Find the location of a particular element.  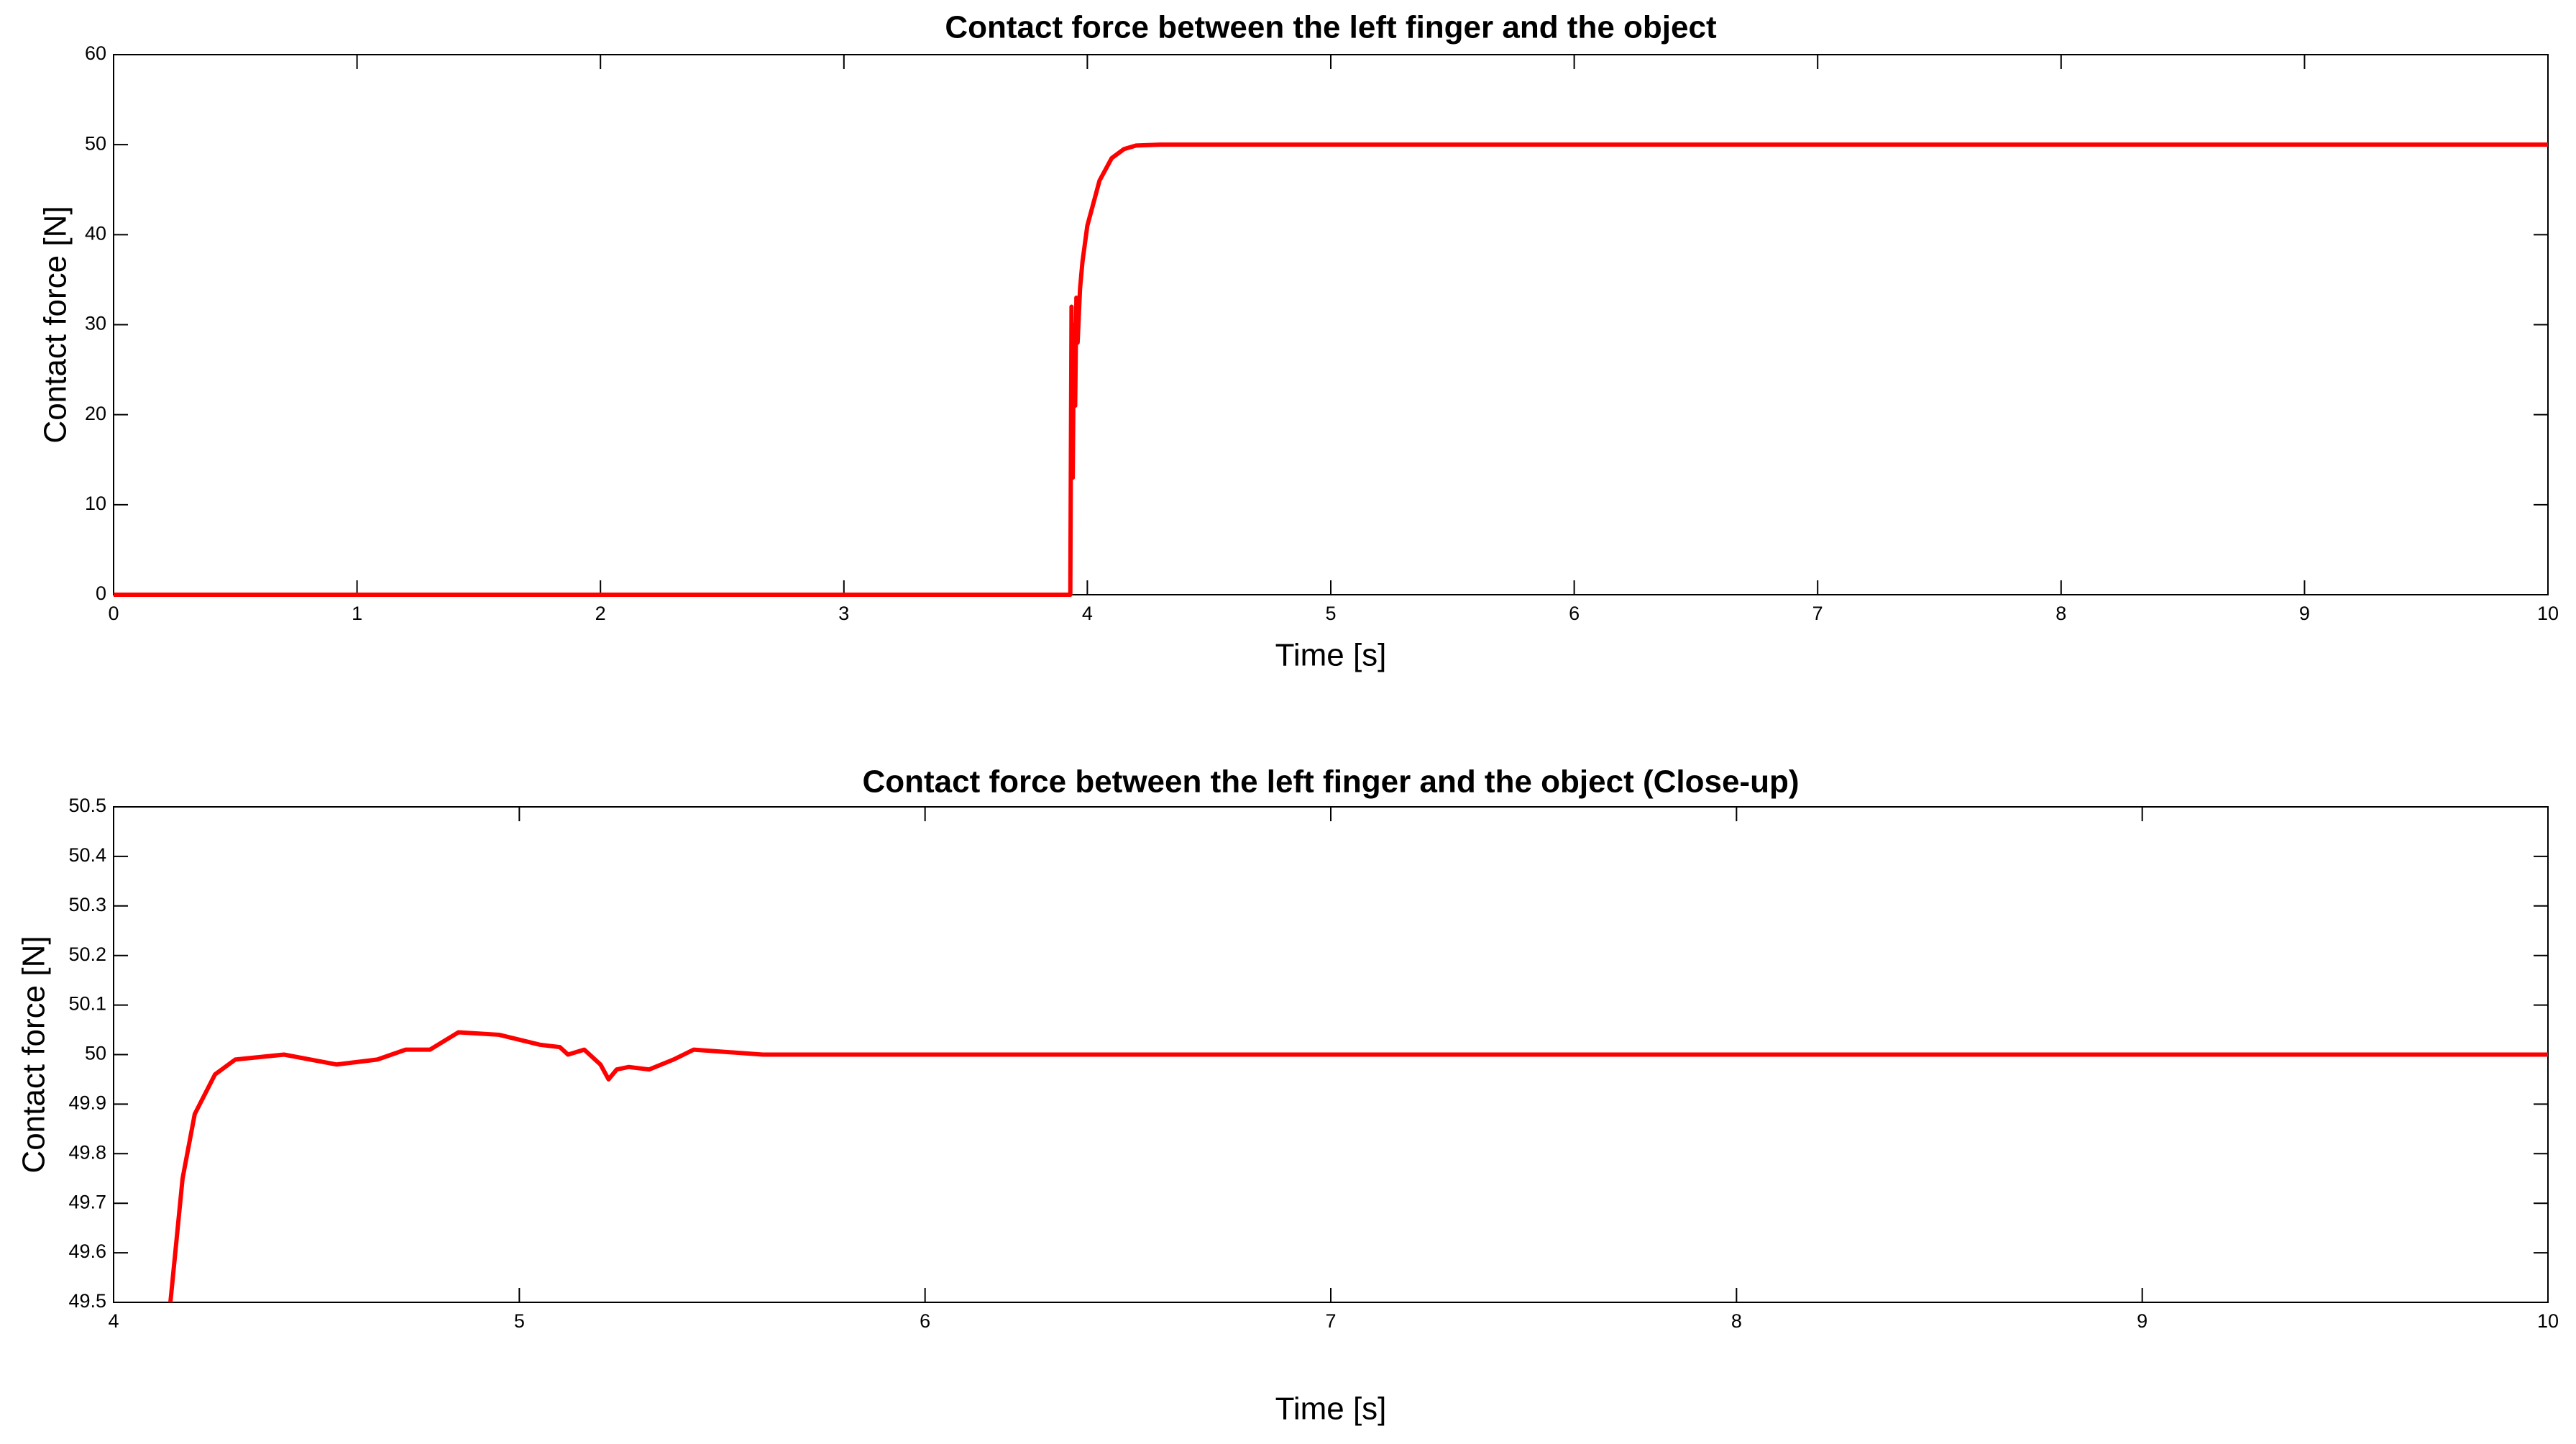

y-tick-label: 10 is located at coordinates (95, 503).